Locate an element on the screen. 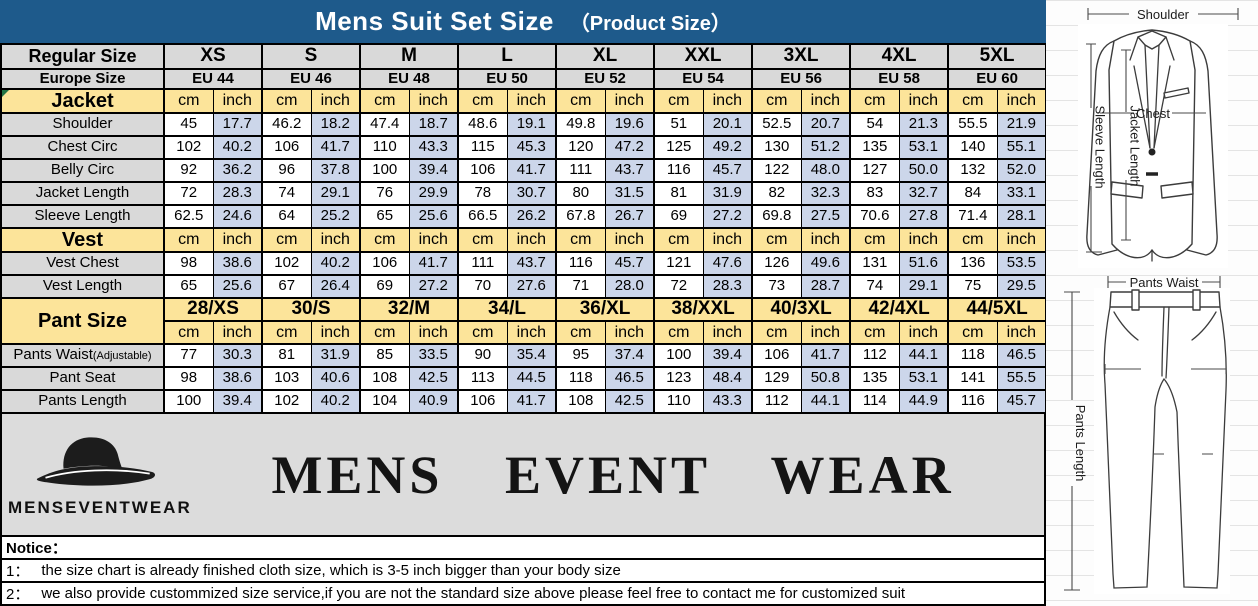 The height and width of the screenshot is (606, 1258). section-header-text: Jacket is located at coordinates (82, 101).